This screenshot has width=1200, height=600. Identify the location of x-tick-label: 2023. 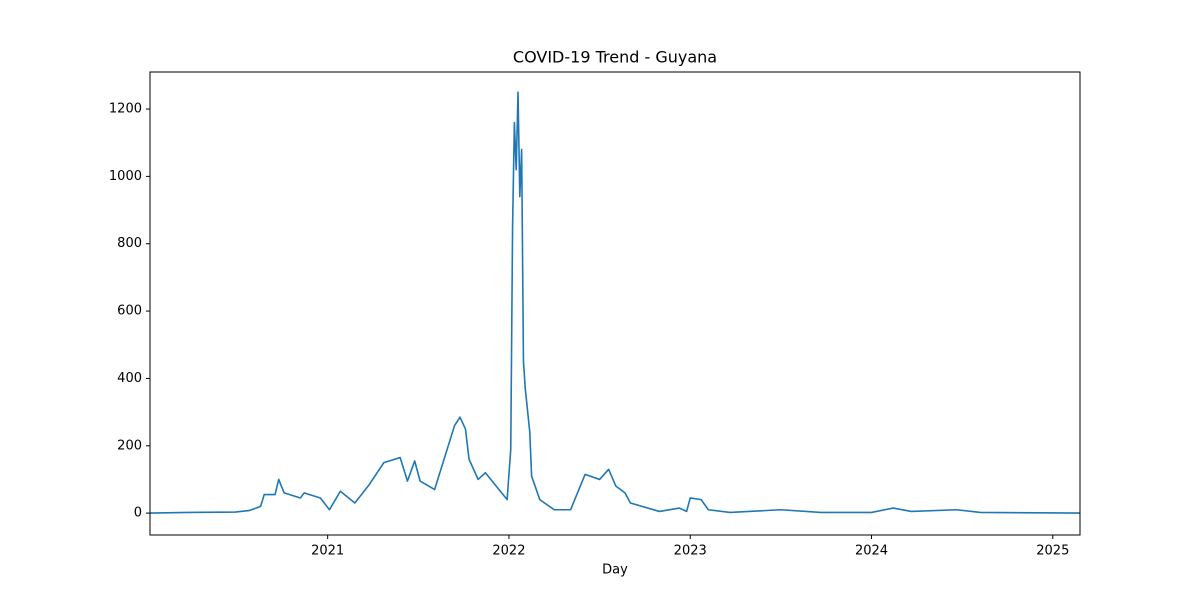
(690, 551).